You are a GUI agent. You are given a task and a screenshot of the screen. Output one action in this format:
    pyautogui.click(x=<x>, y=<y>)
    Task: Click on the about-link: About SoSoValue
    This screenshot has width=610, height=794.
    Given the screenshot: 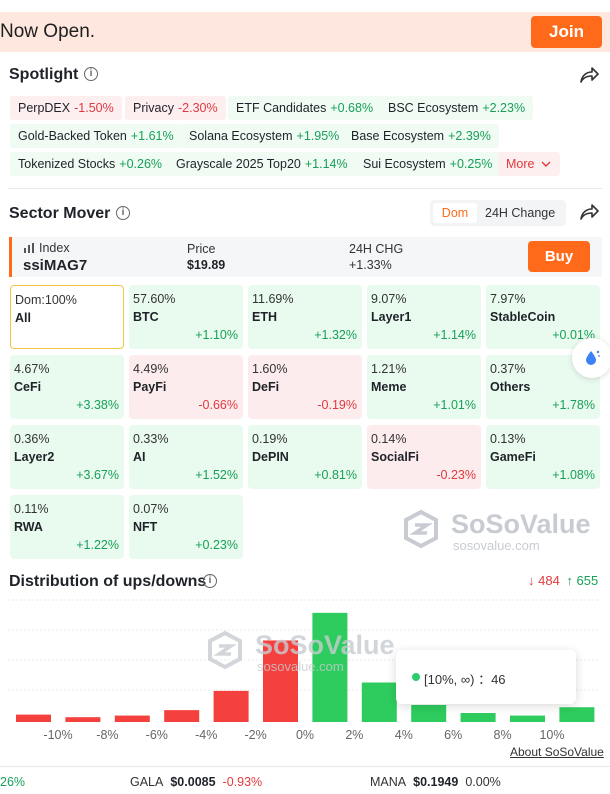 What is the action you would take?
    pyautogui.click(x=557, y=752)
    